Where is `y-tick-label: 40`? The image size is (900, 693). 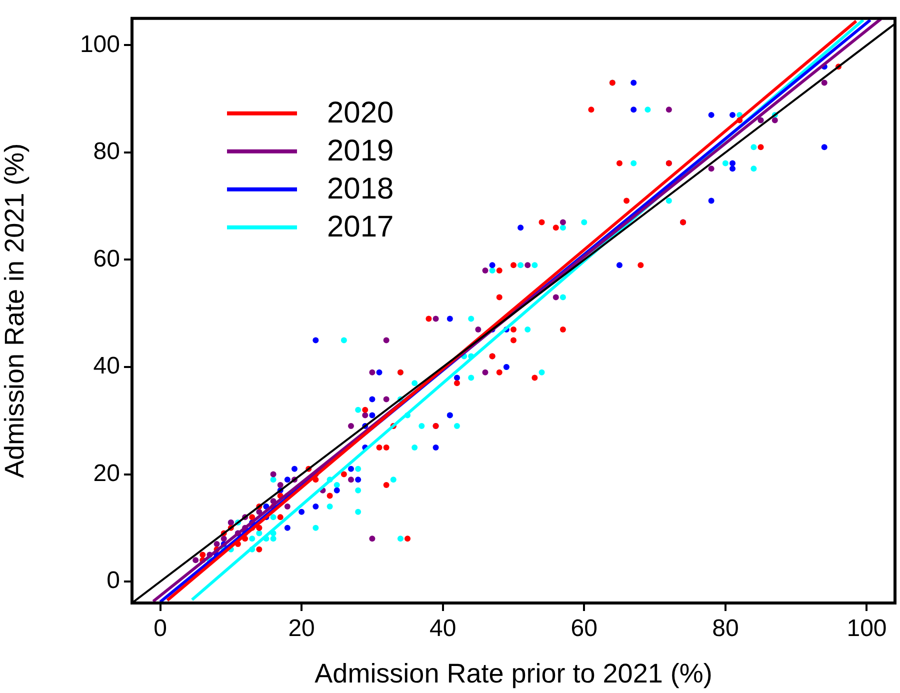 y-tick-label: 40 is located at coordinates (106, 366).